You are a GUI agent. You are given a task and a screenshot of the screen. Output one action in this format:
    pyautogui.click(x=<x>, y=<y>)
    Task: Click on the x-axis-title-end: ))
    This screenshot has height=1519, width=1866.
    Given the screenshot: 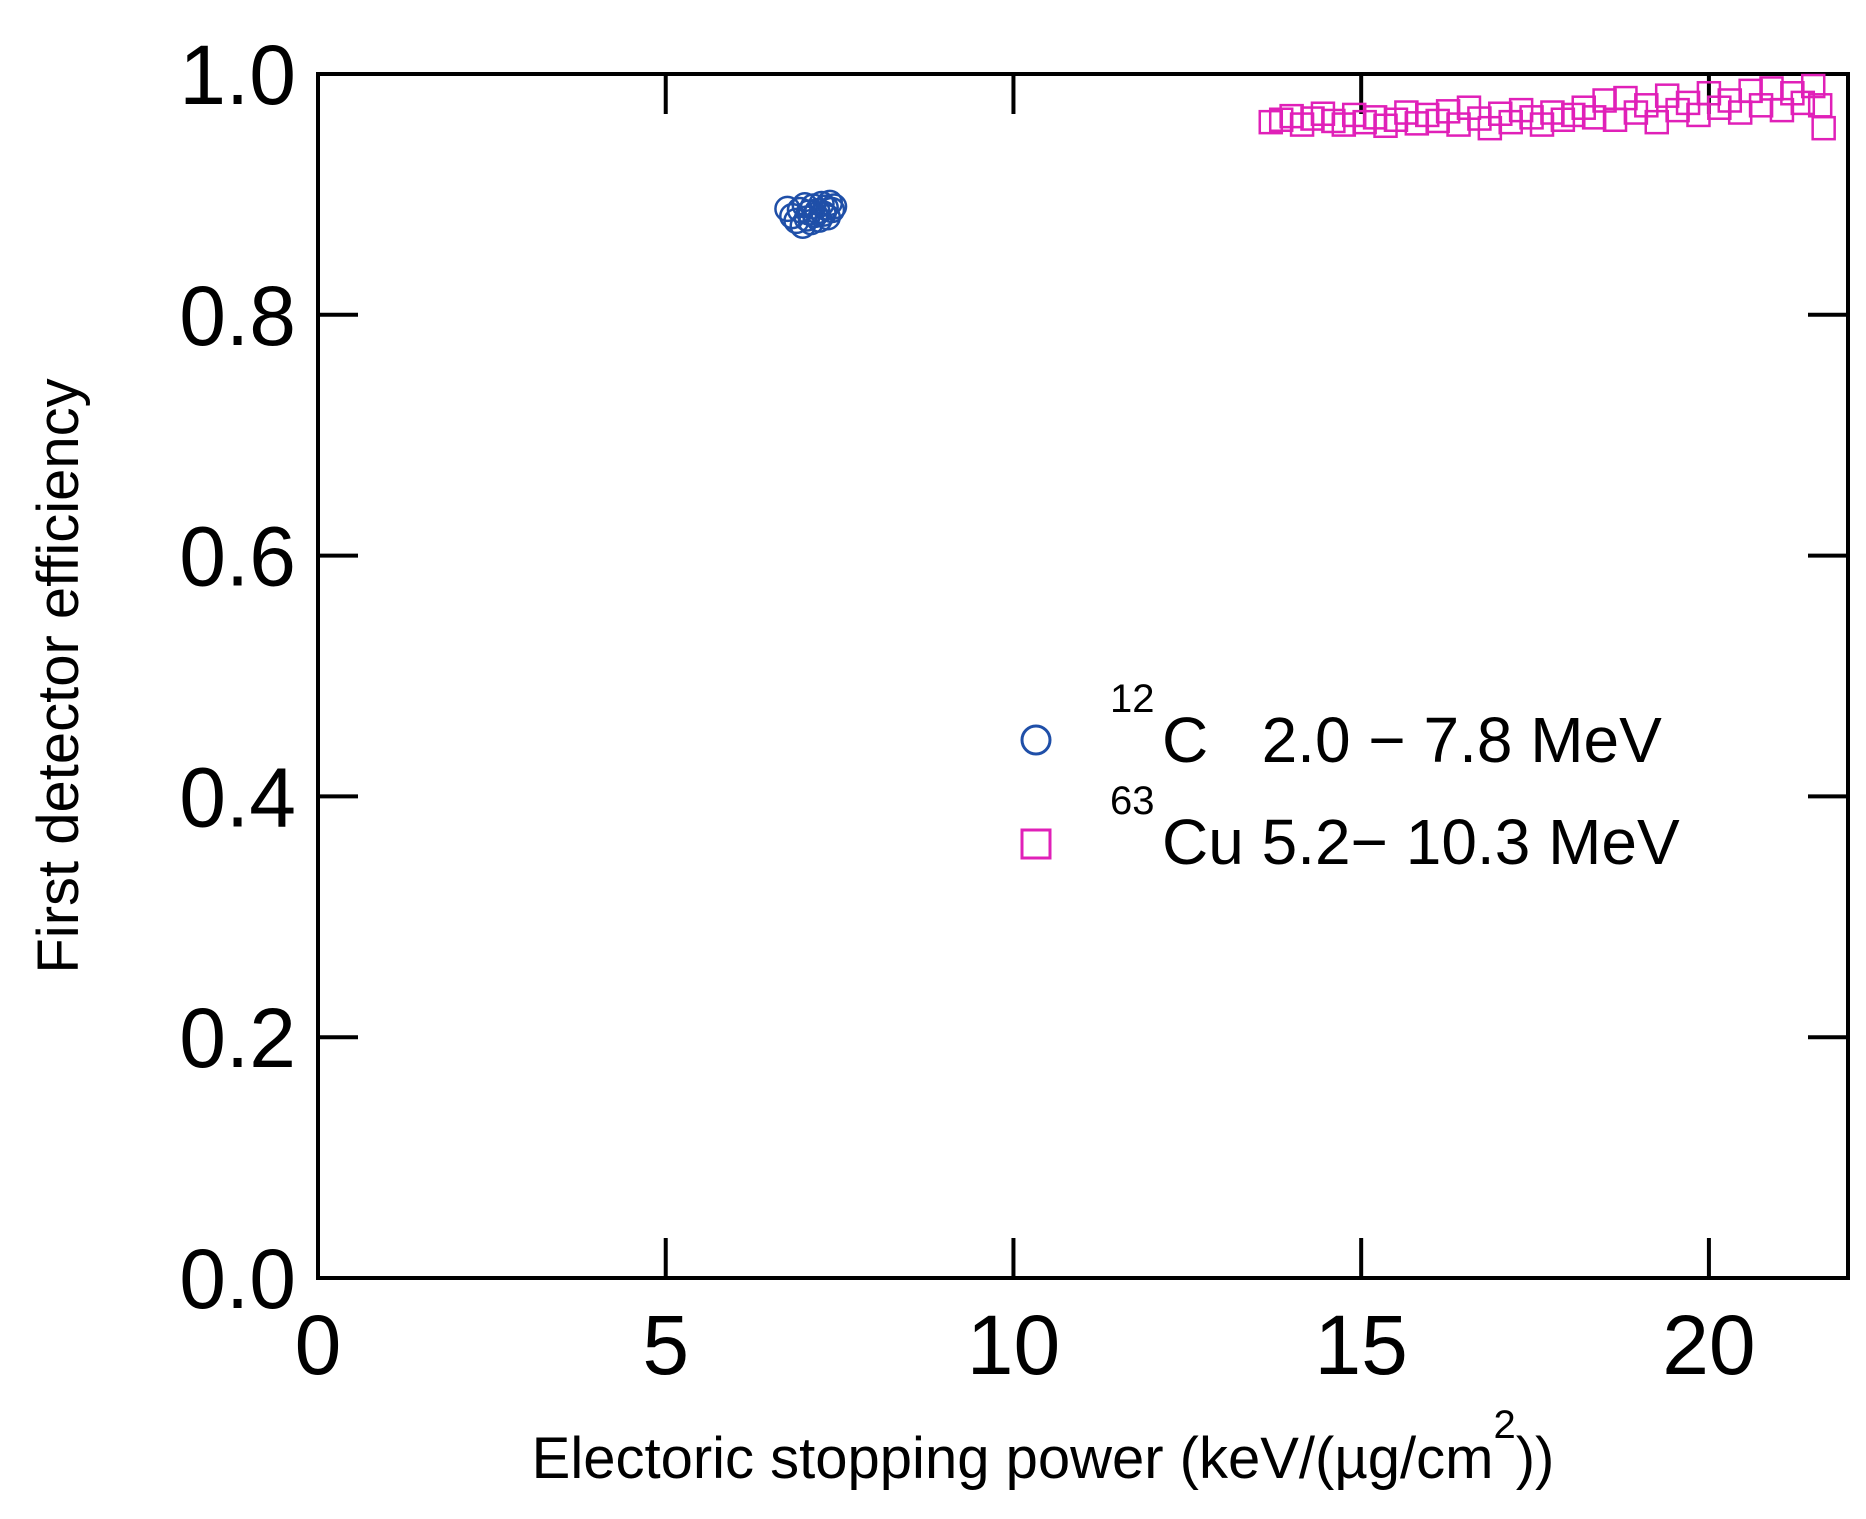 What is the action you would take?
    pyautogui.click(x=1535, y=1458)
    